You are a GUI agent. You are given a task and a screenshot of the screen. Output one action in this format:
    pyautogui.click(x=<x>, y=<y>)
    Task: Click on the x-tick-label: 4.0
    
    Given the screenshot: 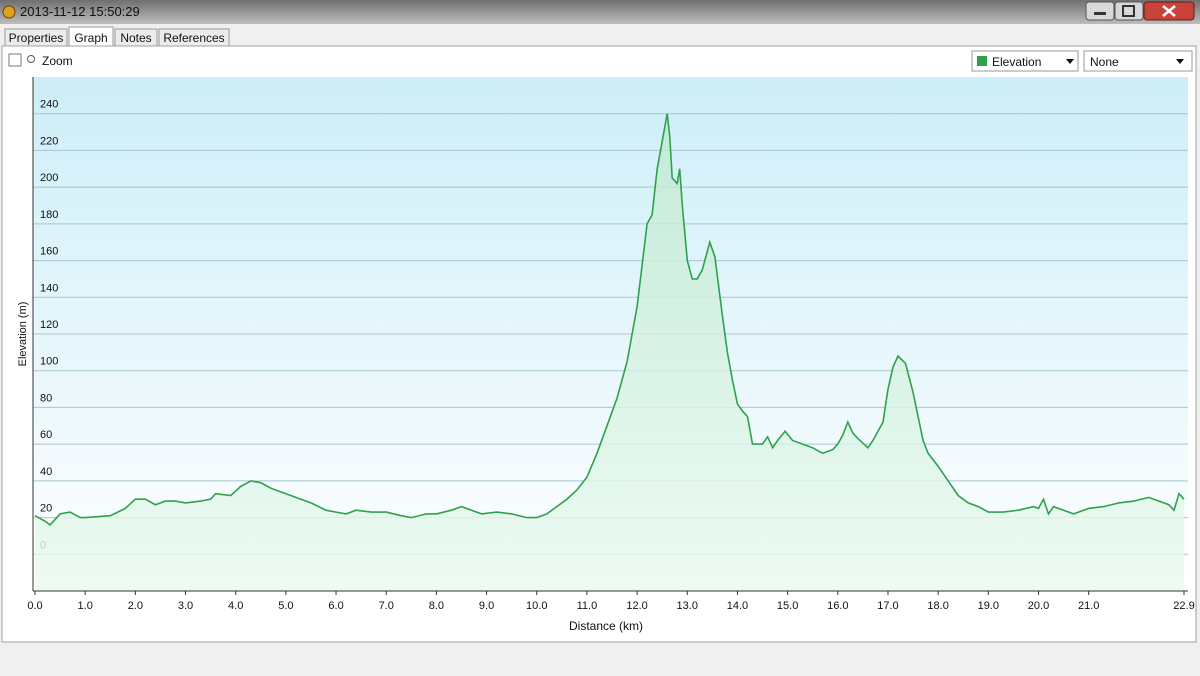 What is the action you would take?
    pyautogui.click(x=235, y=606)
    